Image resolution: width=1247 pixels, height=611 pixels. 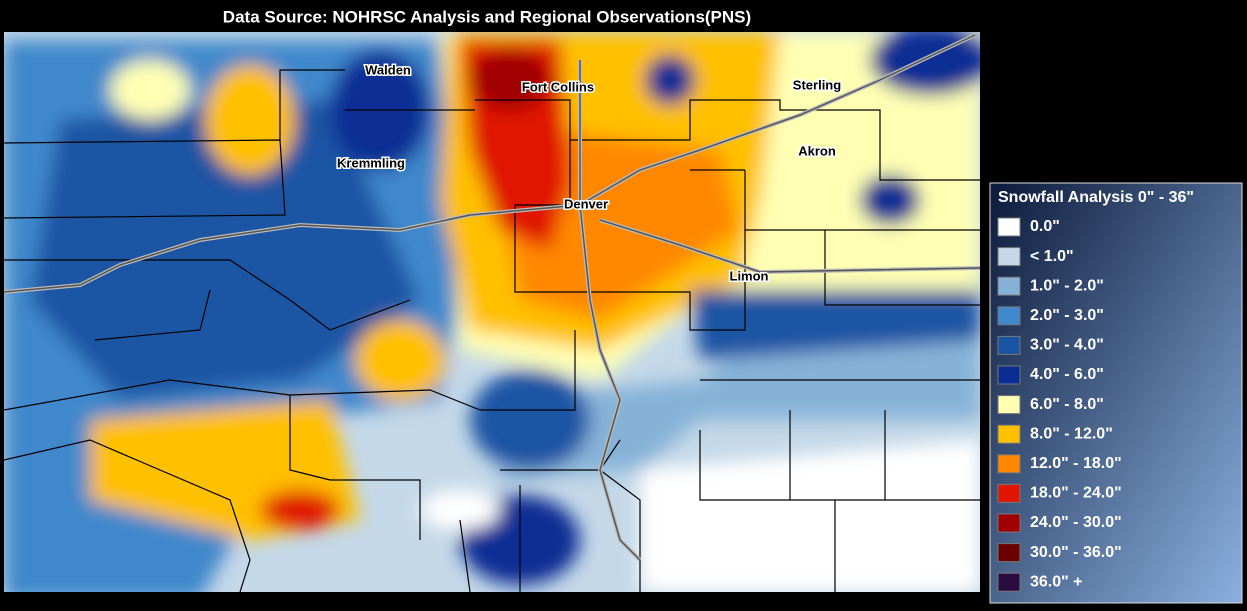 I want to click on city-label: Limon, so click(x=749, y=275).